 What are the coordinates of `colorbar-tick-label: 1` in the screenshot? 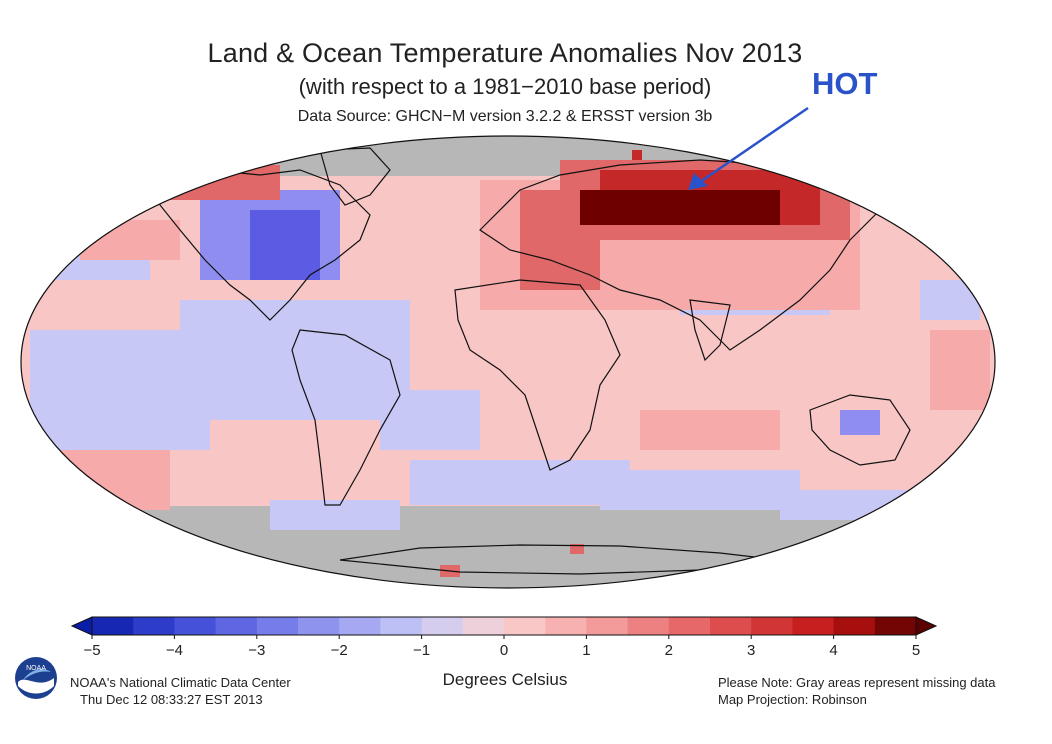 It's located at (586, 650).